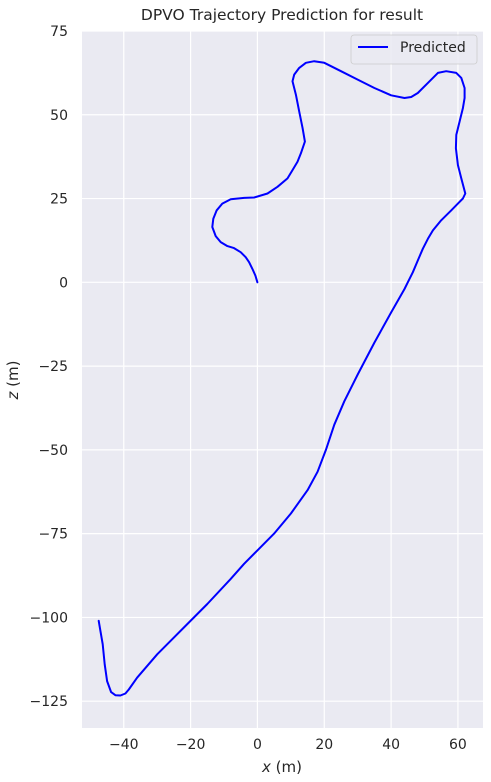 The image size is (491, 782). I want to click on x-axis-label-unit: (m), so click(286, 767).